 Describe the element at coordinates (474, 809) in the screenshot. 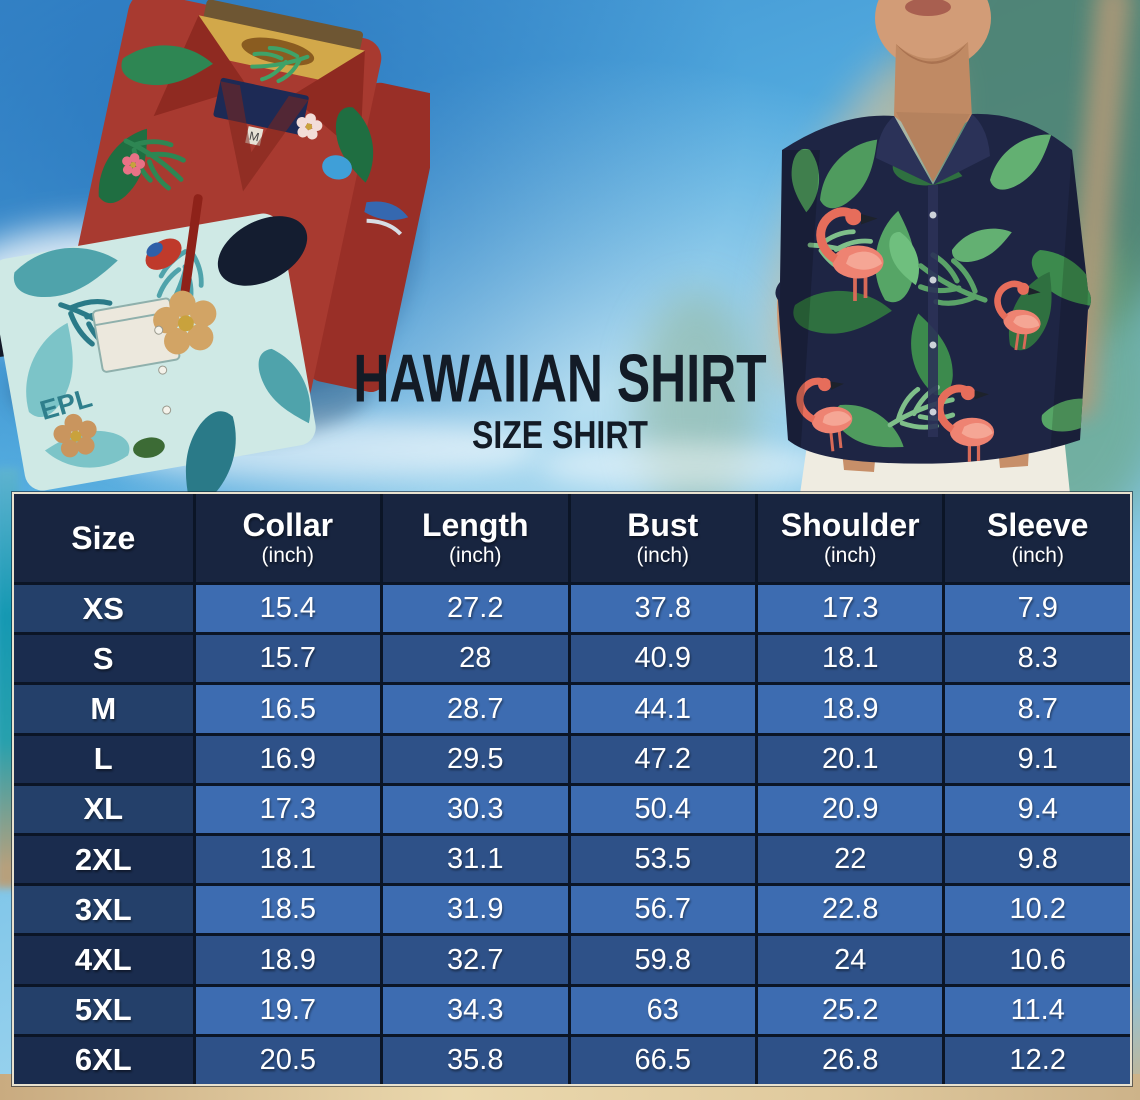

I see `cell-length: 30.3` at that location.